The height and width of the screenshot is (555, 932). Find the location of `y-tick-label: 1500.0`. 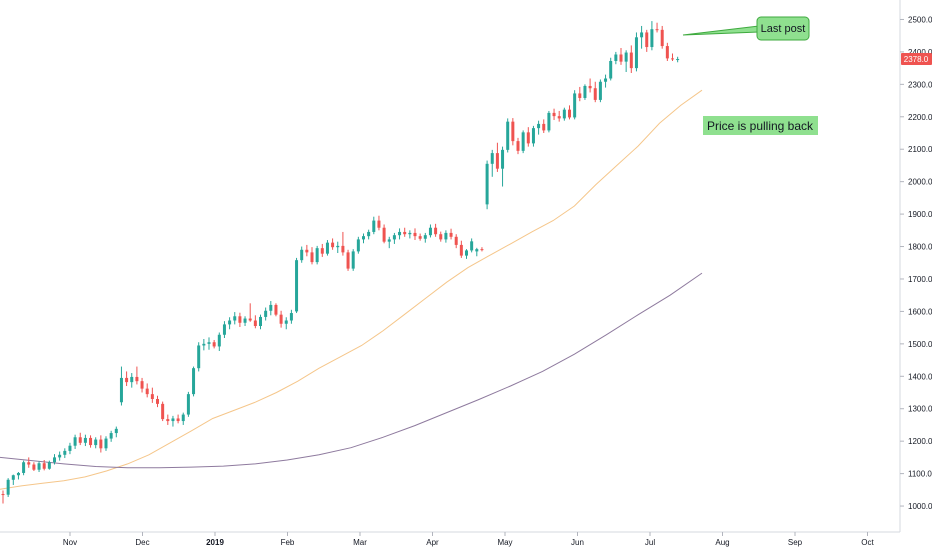

y-tick-label: 1500.0 is located at coordinates (920, 344).